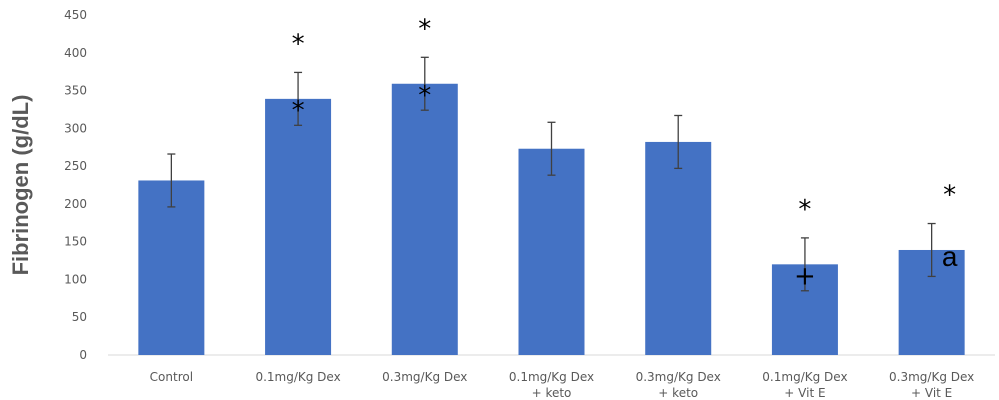  Describe the element at coordinates (75, 53) in the screenshot. I see `y-tick-label: 400` at that location.